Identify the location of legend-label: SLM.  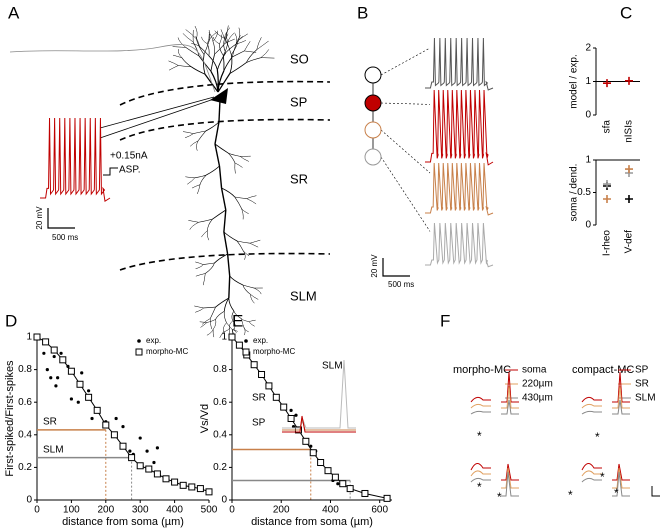
(645, 398).